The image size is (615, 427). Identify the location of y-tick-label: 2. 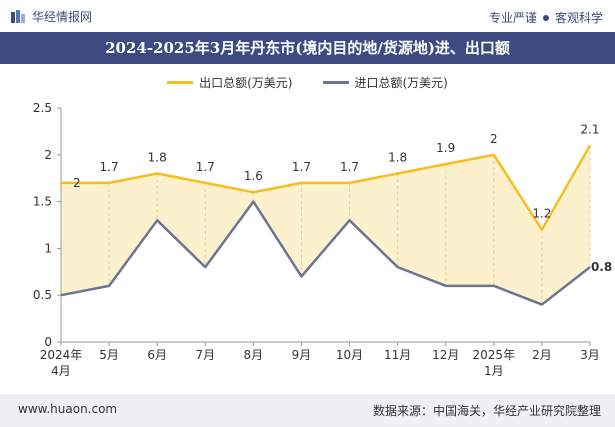
(48, 155).